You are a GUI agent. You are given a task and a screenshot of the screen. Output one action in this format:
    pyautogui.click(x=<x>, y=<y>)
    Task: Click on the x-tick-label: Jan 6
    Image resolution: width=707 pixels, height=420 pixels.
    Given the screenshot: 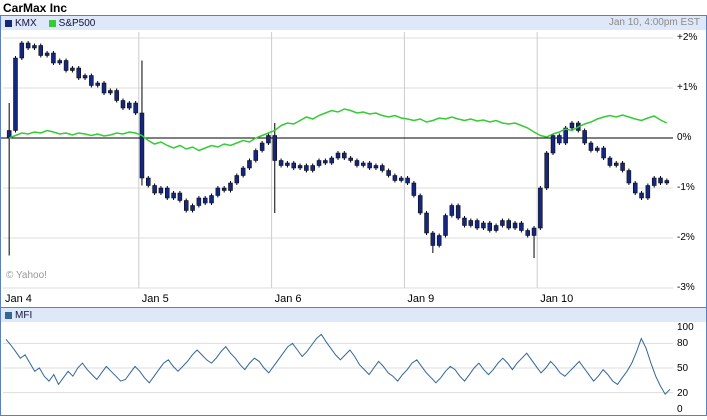 What is the action you would take?
    pyautogui.click(x=288, y=299)
    